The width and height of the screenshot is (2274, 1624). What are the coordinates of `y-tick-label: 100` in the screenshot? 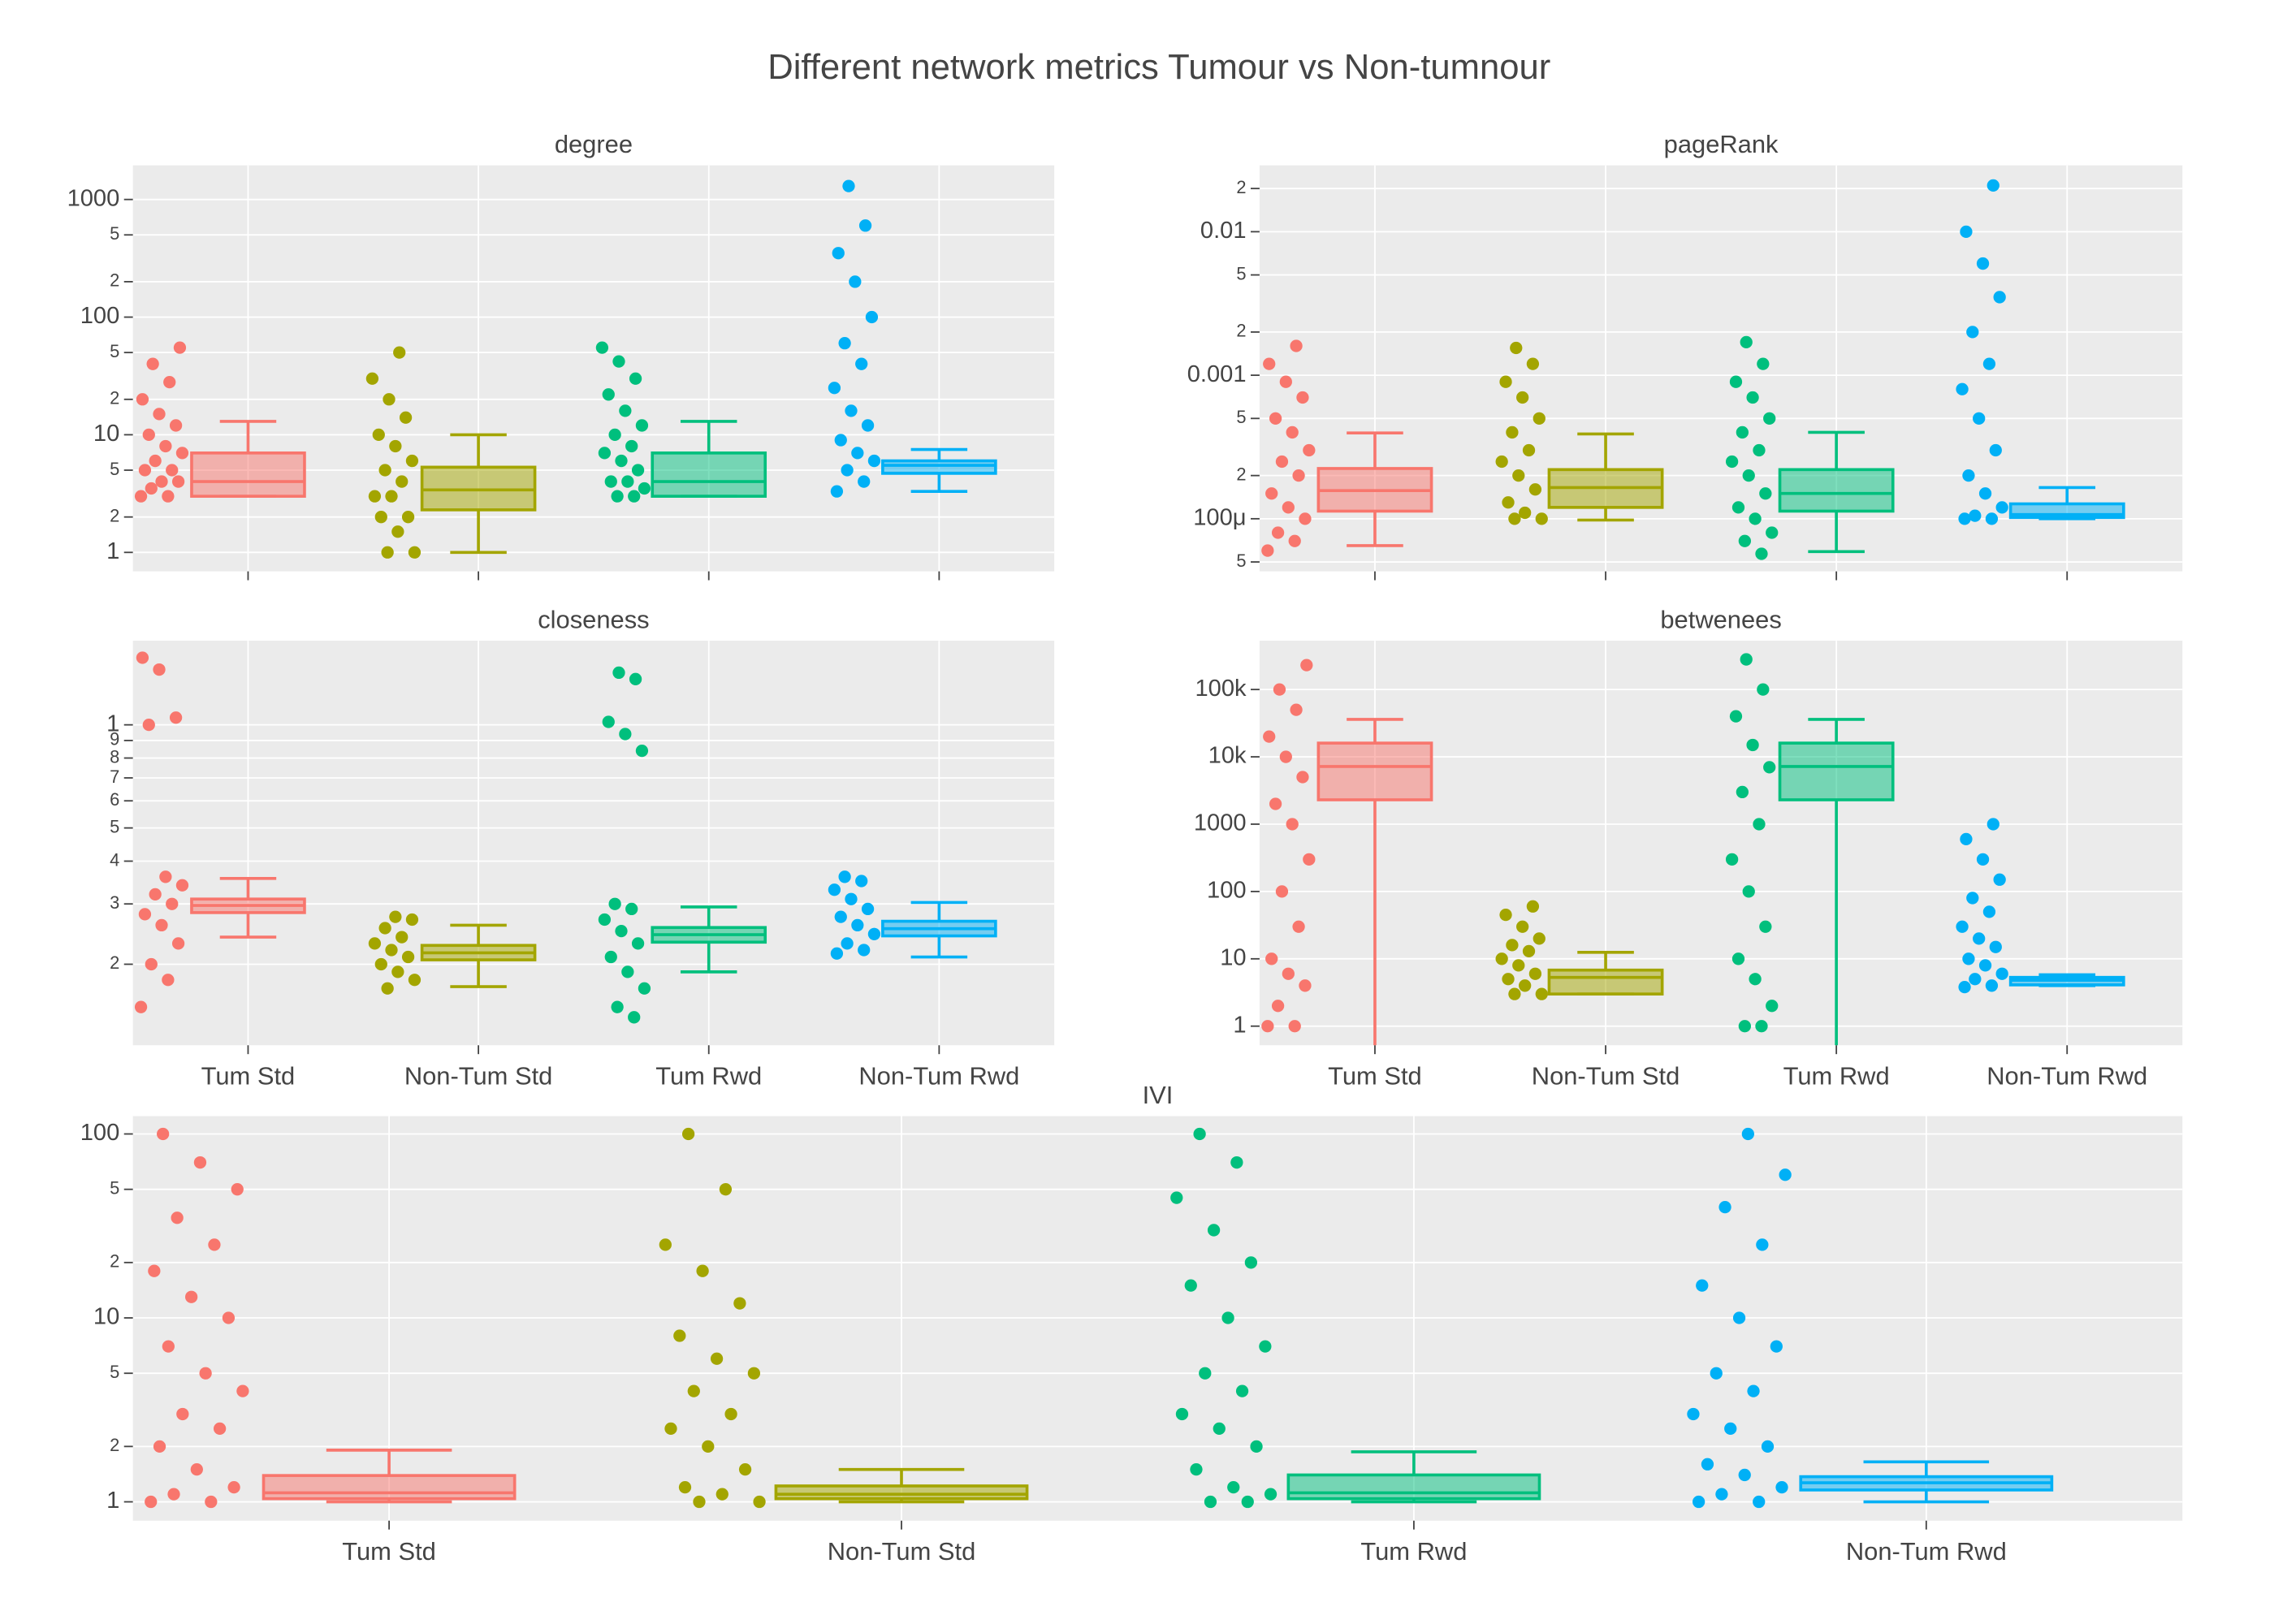 It's located at (100, 316).